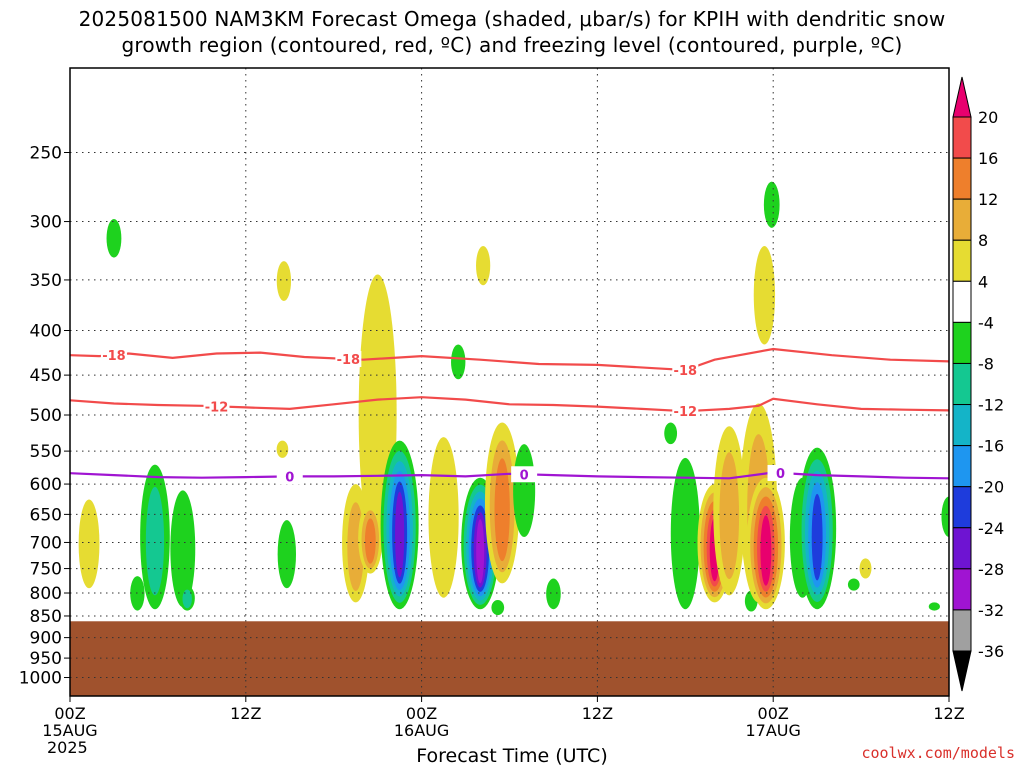  Describe the element at coordinates (46, 154) in the screenshot. I see `y-tick-label: 250` at that location.